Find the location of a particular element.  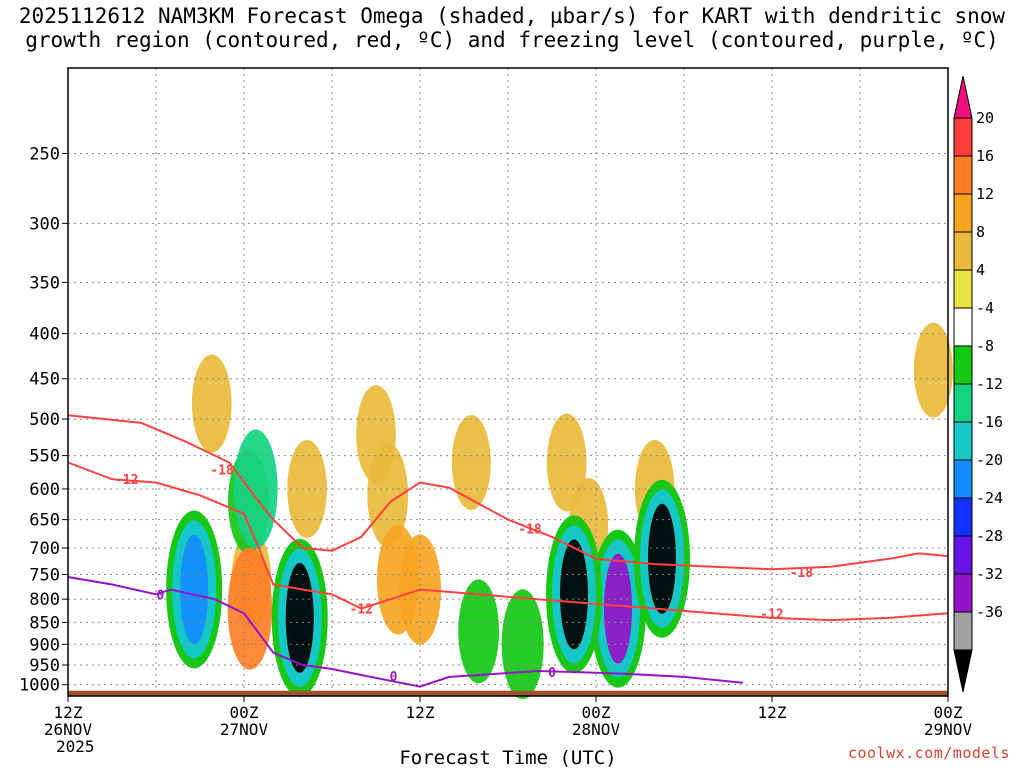

colorbar-label-1: 16 is located at coordinates (985, 156).